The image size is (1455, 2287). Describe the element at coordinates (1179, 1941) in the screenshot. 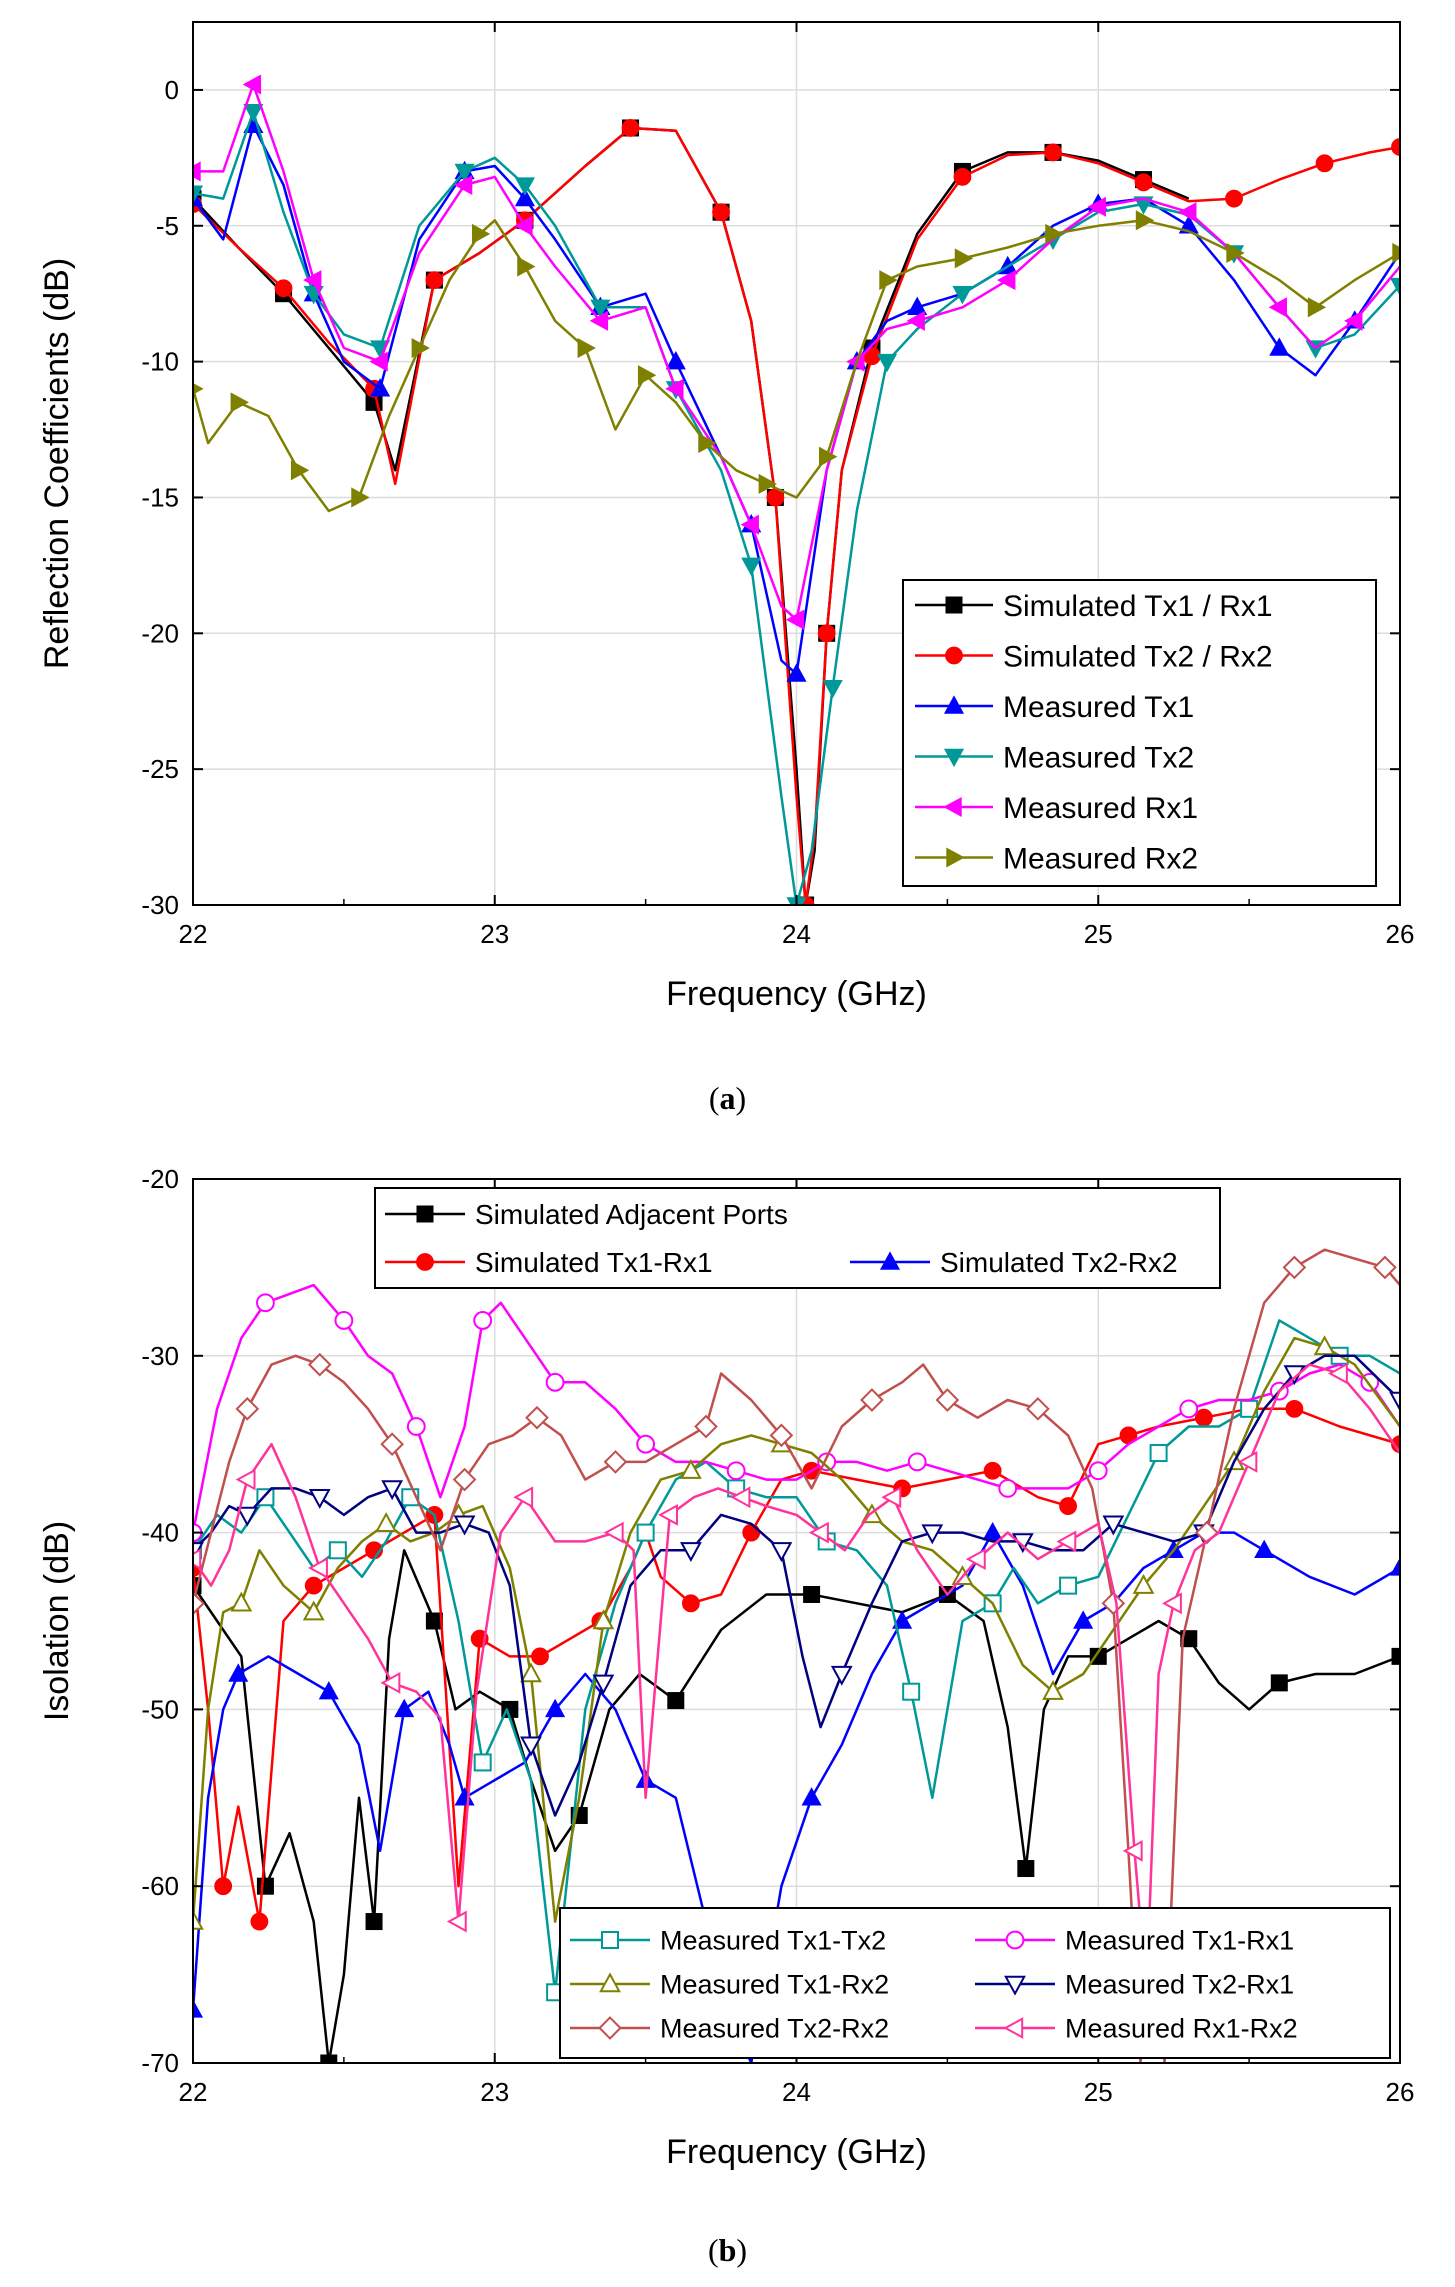

I see `legend-label: Measured Tx1-Rx1` at that location.